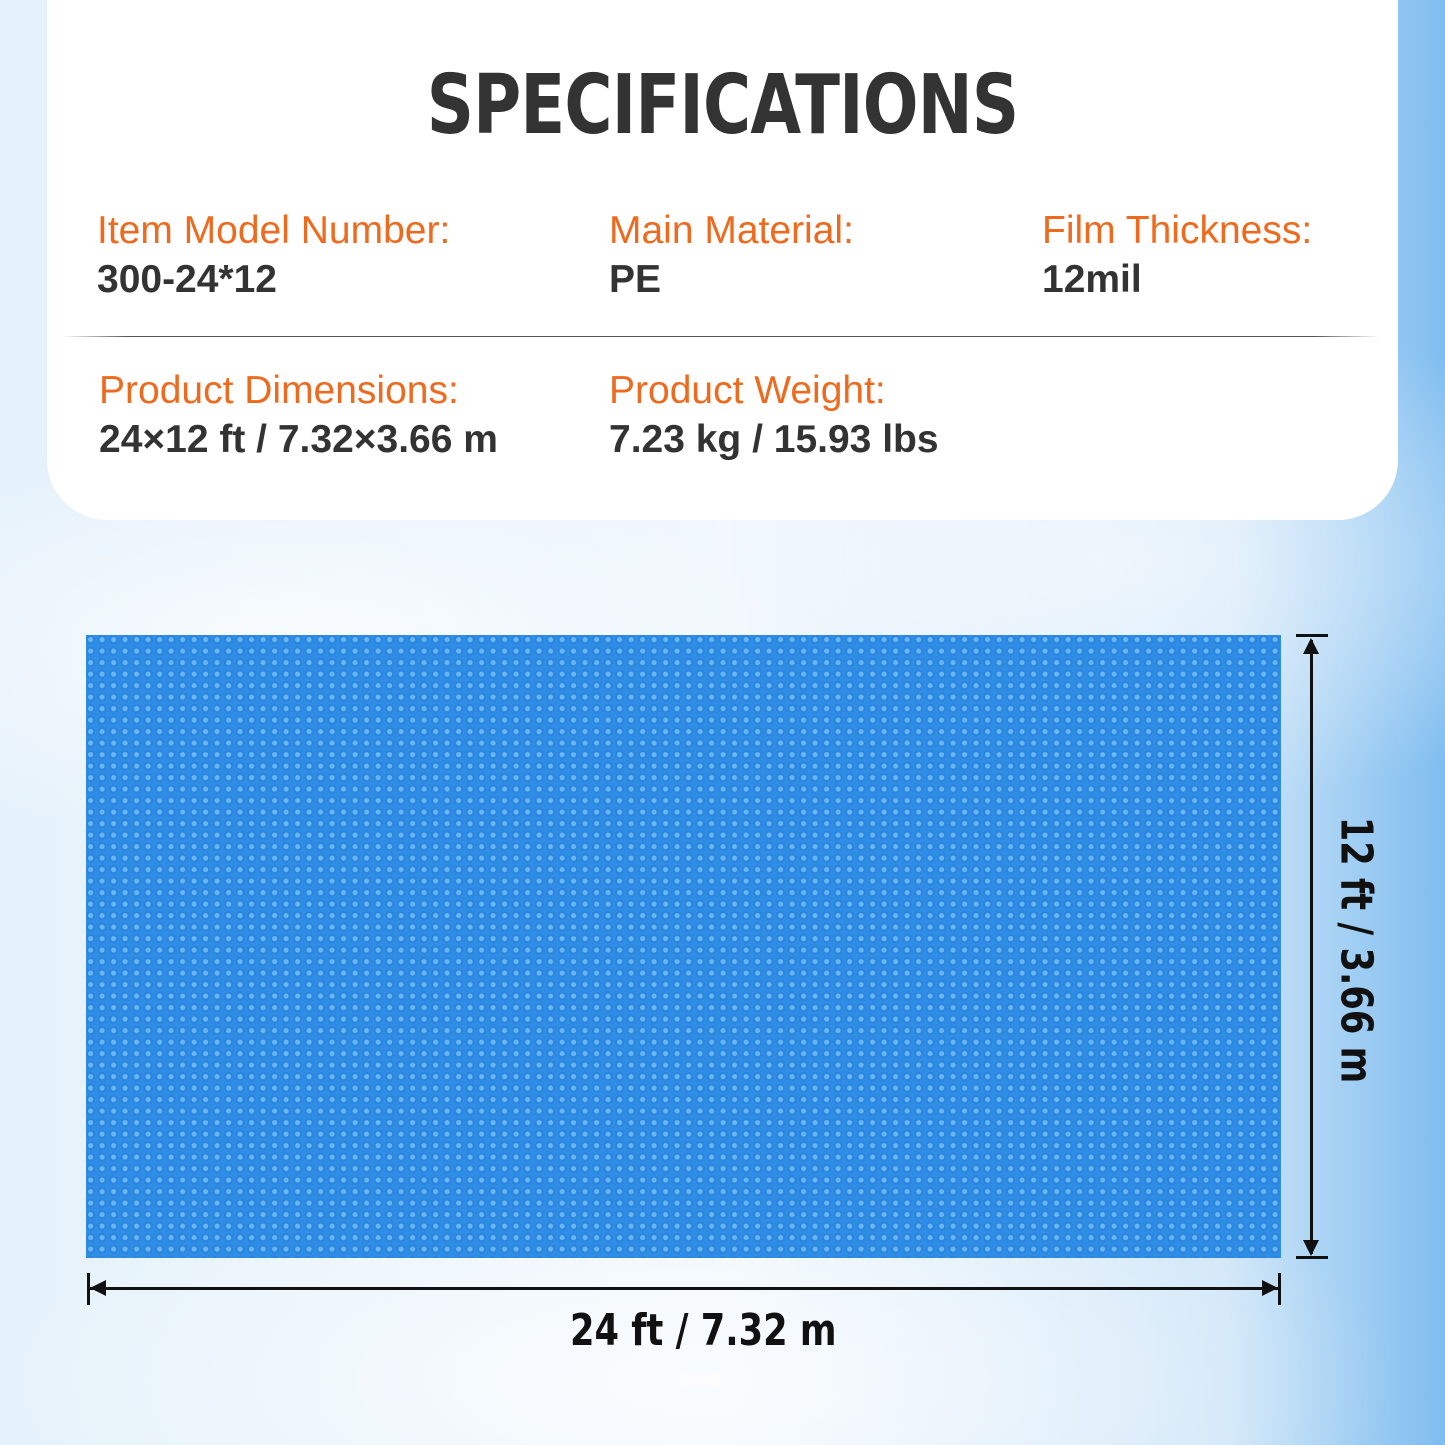 The image size is (1445, 1445). What do you see at coordinates (684, 1288) in the screenshot?
I see `width-dimension-line` at bounding box center [684, 1288].